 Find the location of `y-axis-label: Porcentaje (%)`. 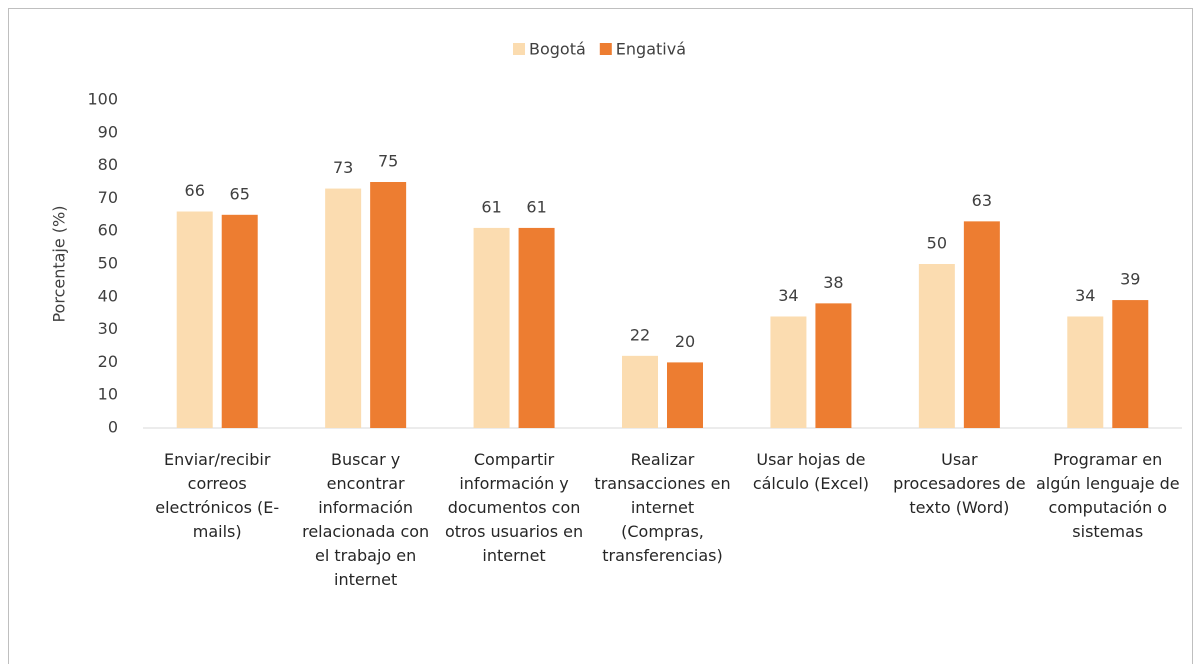

y-axis-label: Porcentaje (%) is located at coordinates (59, 263).